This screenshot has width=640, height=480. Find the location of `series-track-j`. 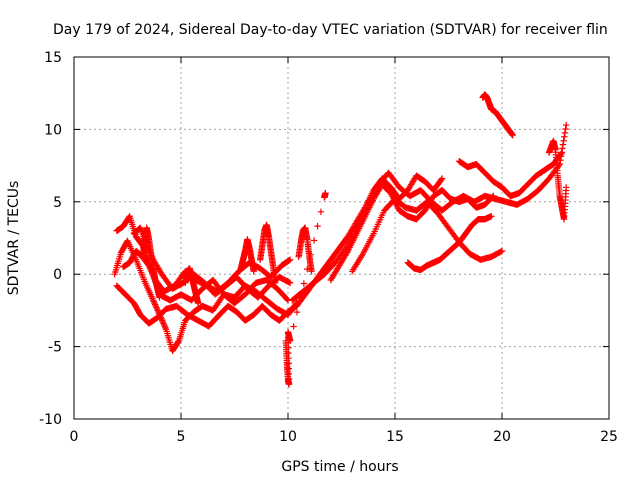

series-track-j is located at coordinates (449, 243).